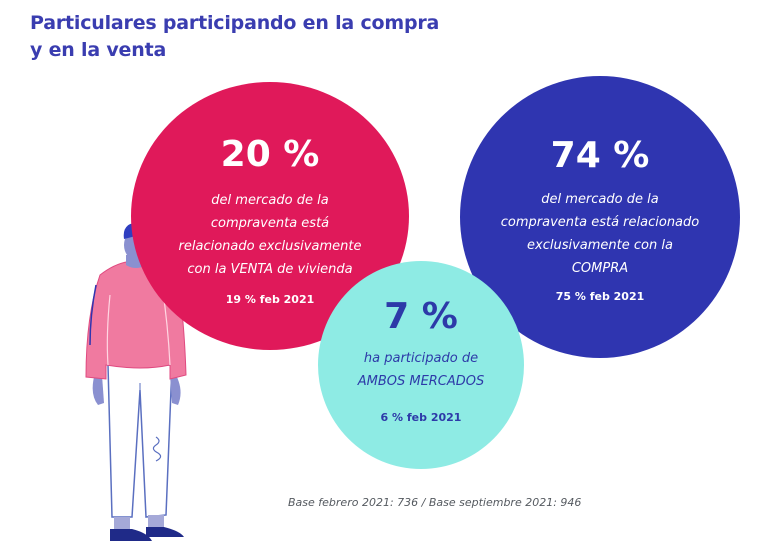 This screenshot has width=768, height=550. What do you see at coordinates (98, 390) in the screenshot?
I see `hand-left` at bounding box center [98, 390].